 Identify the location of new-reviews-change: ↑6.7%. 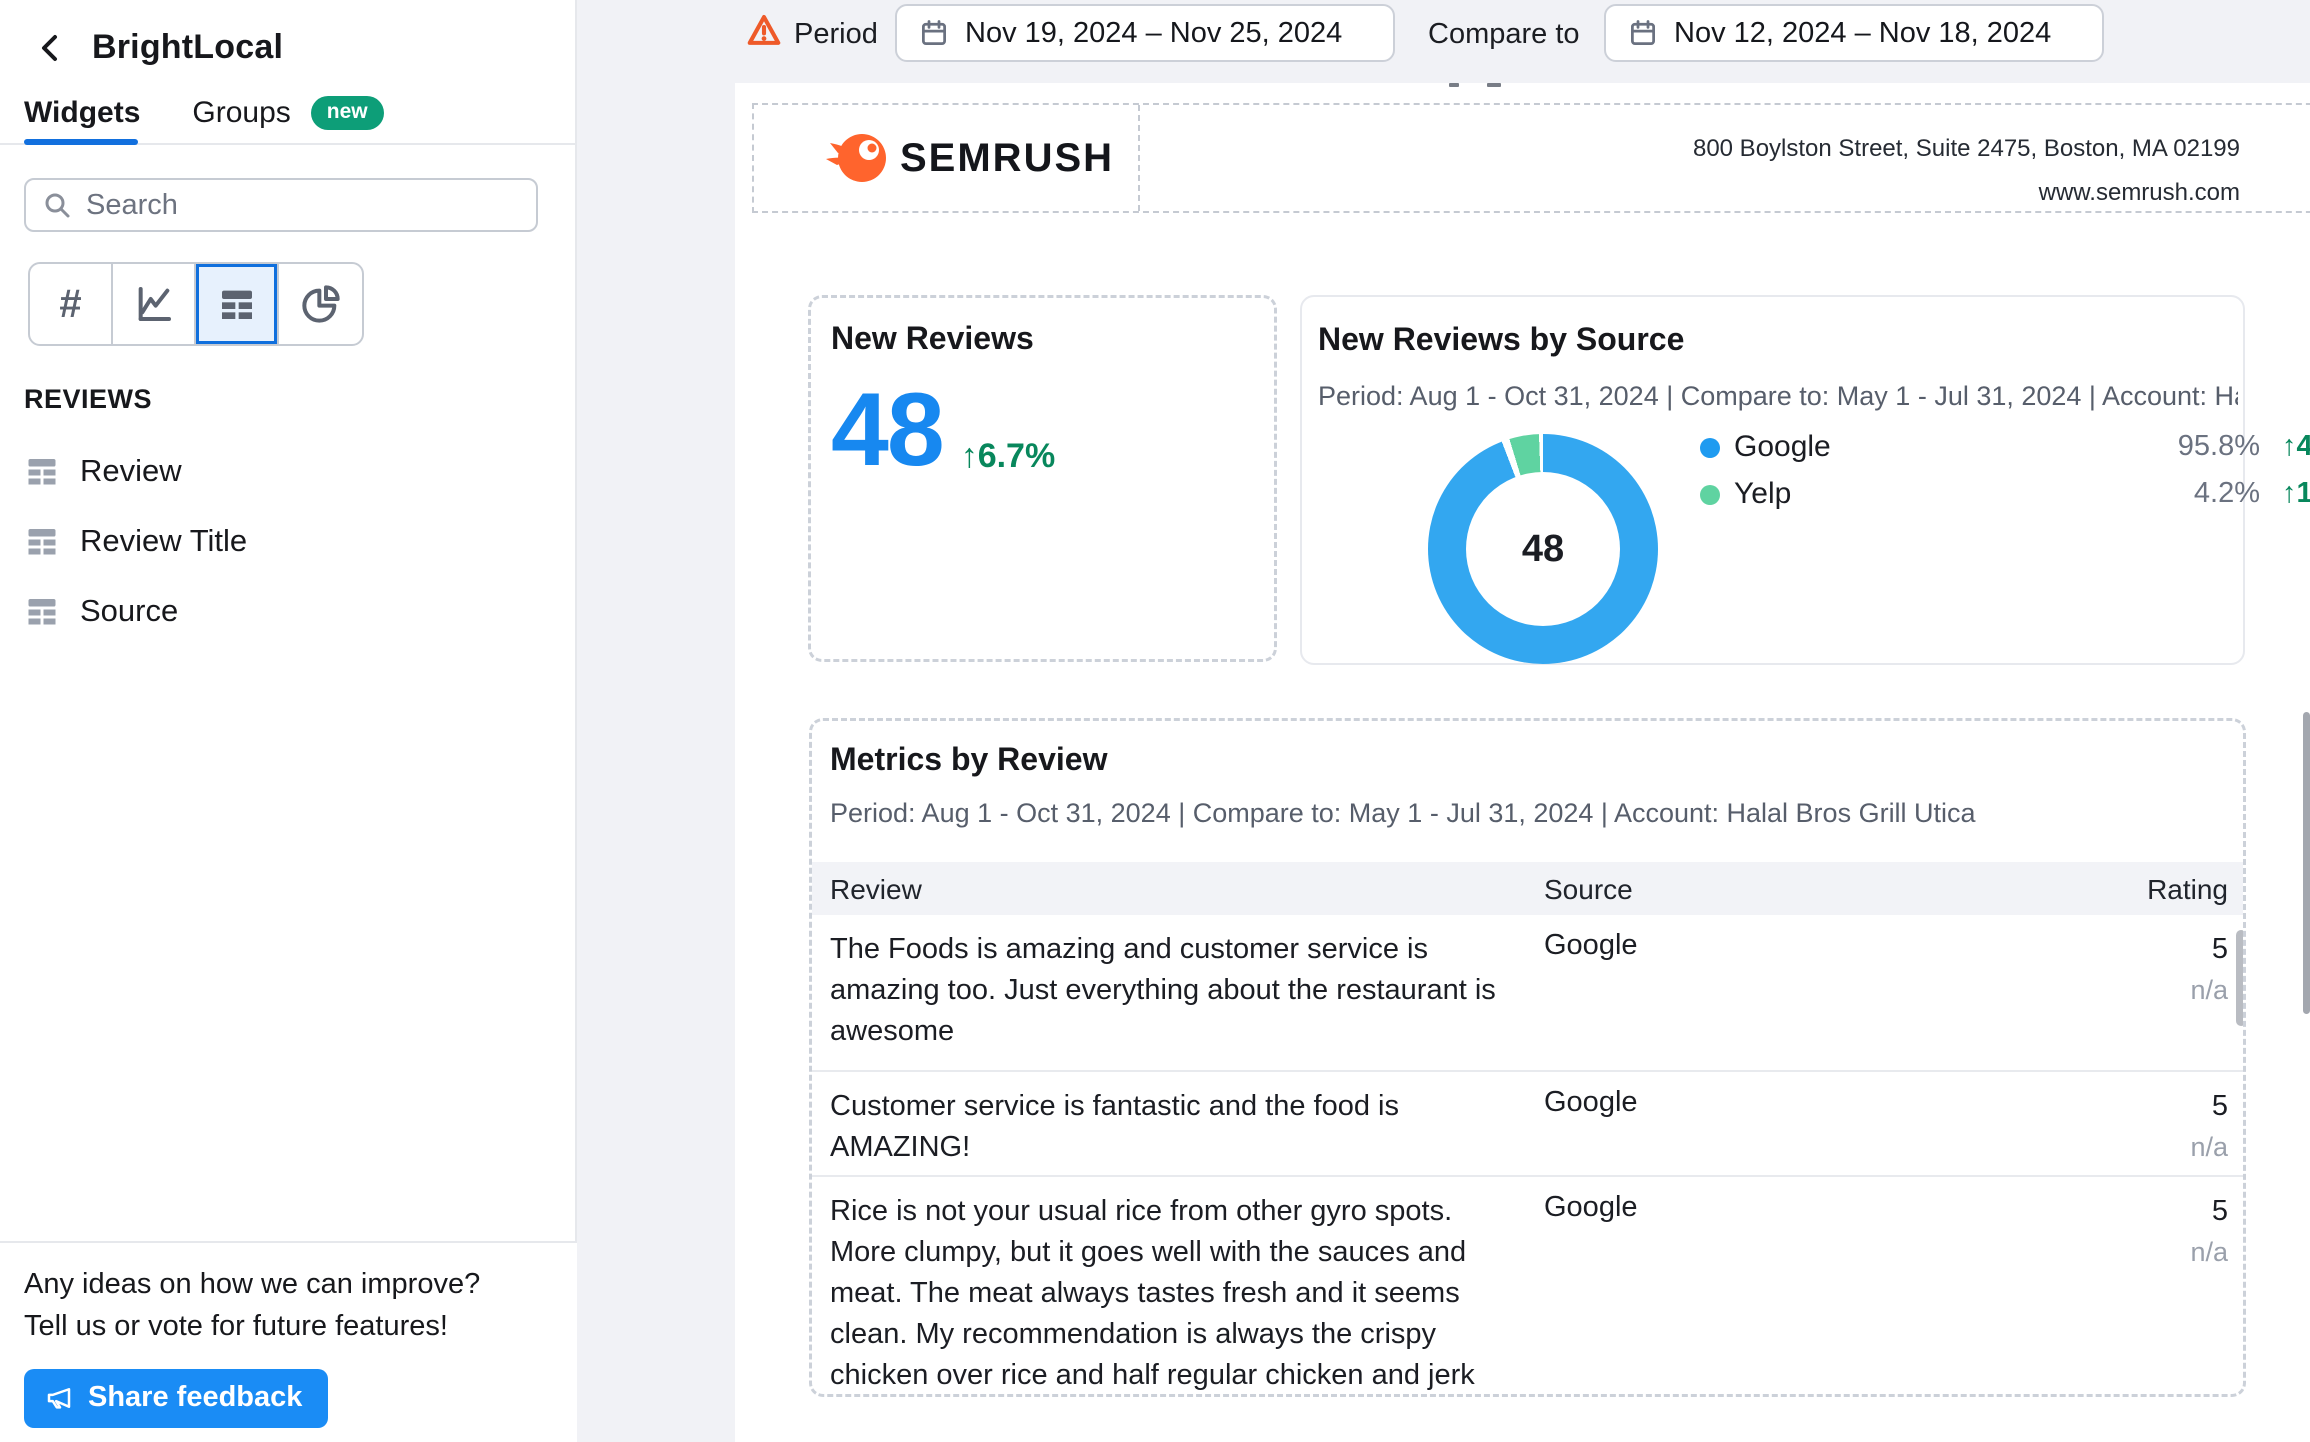
(1008, 456).